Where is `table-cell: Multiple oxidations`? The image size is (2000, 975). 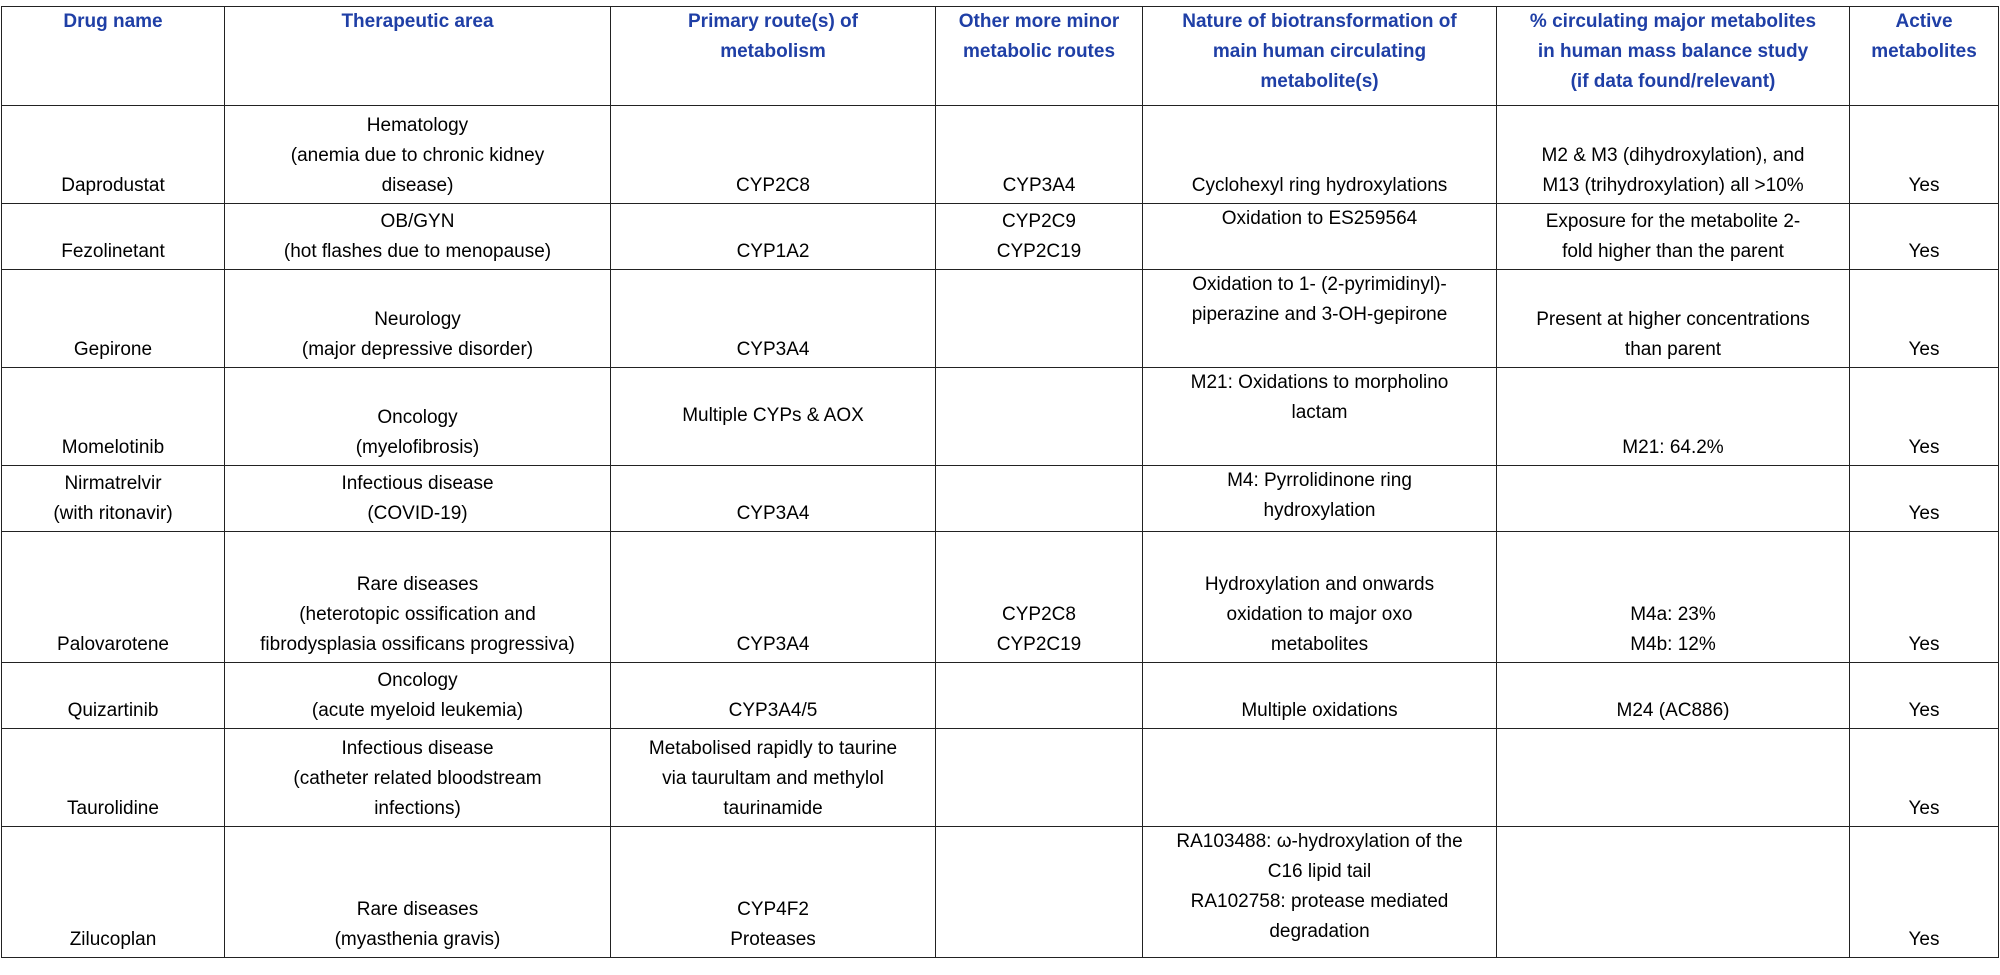 table-cell: Multiple oxidations is located at coordinates (1319, 695).